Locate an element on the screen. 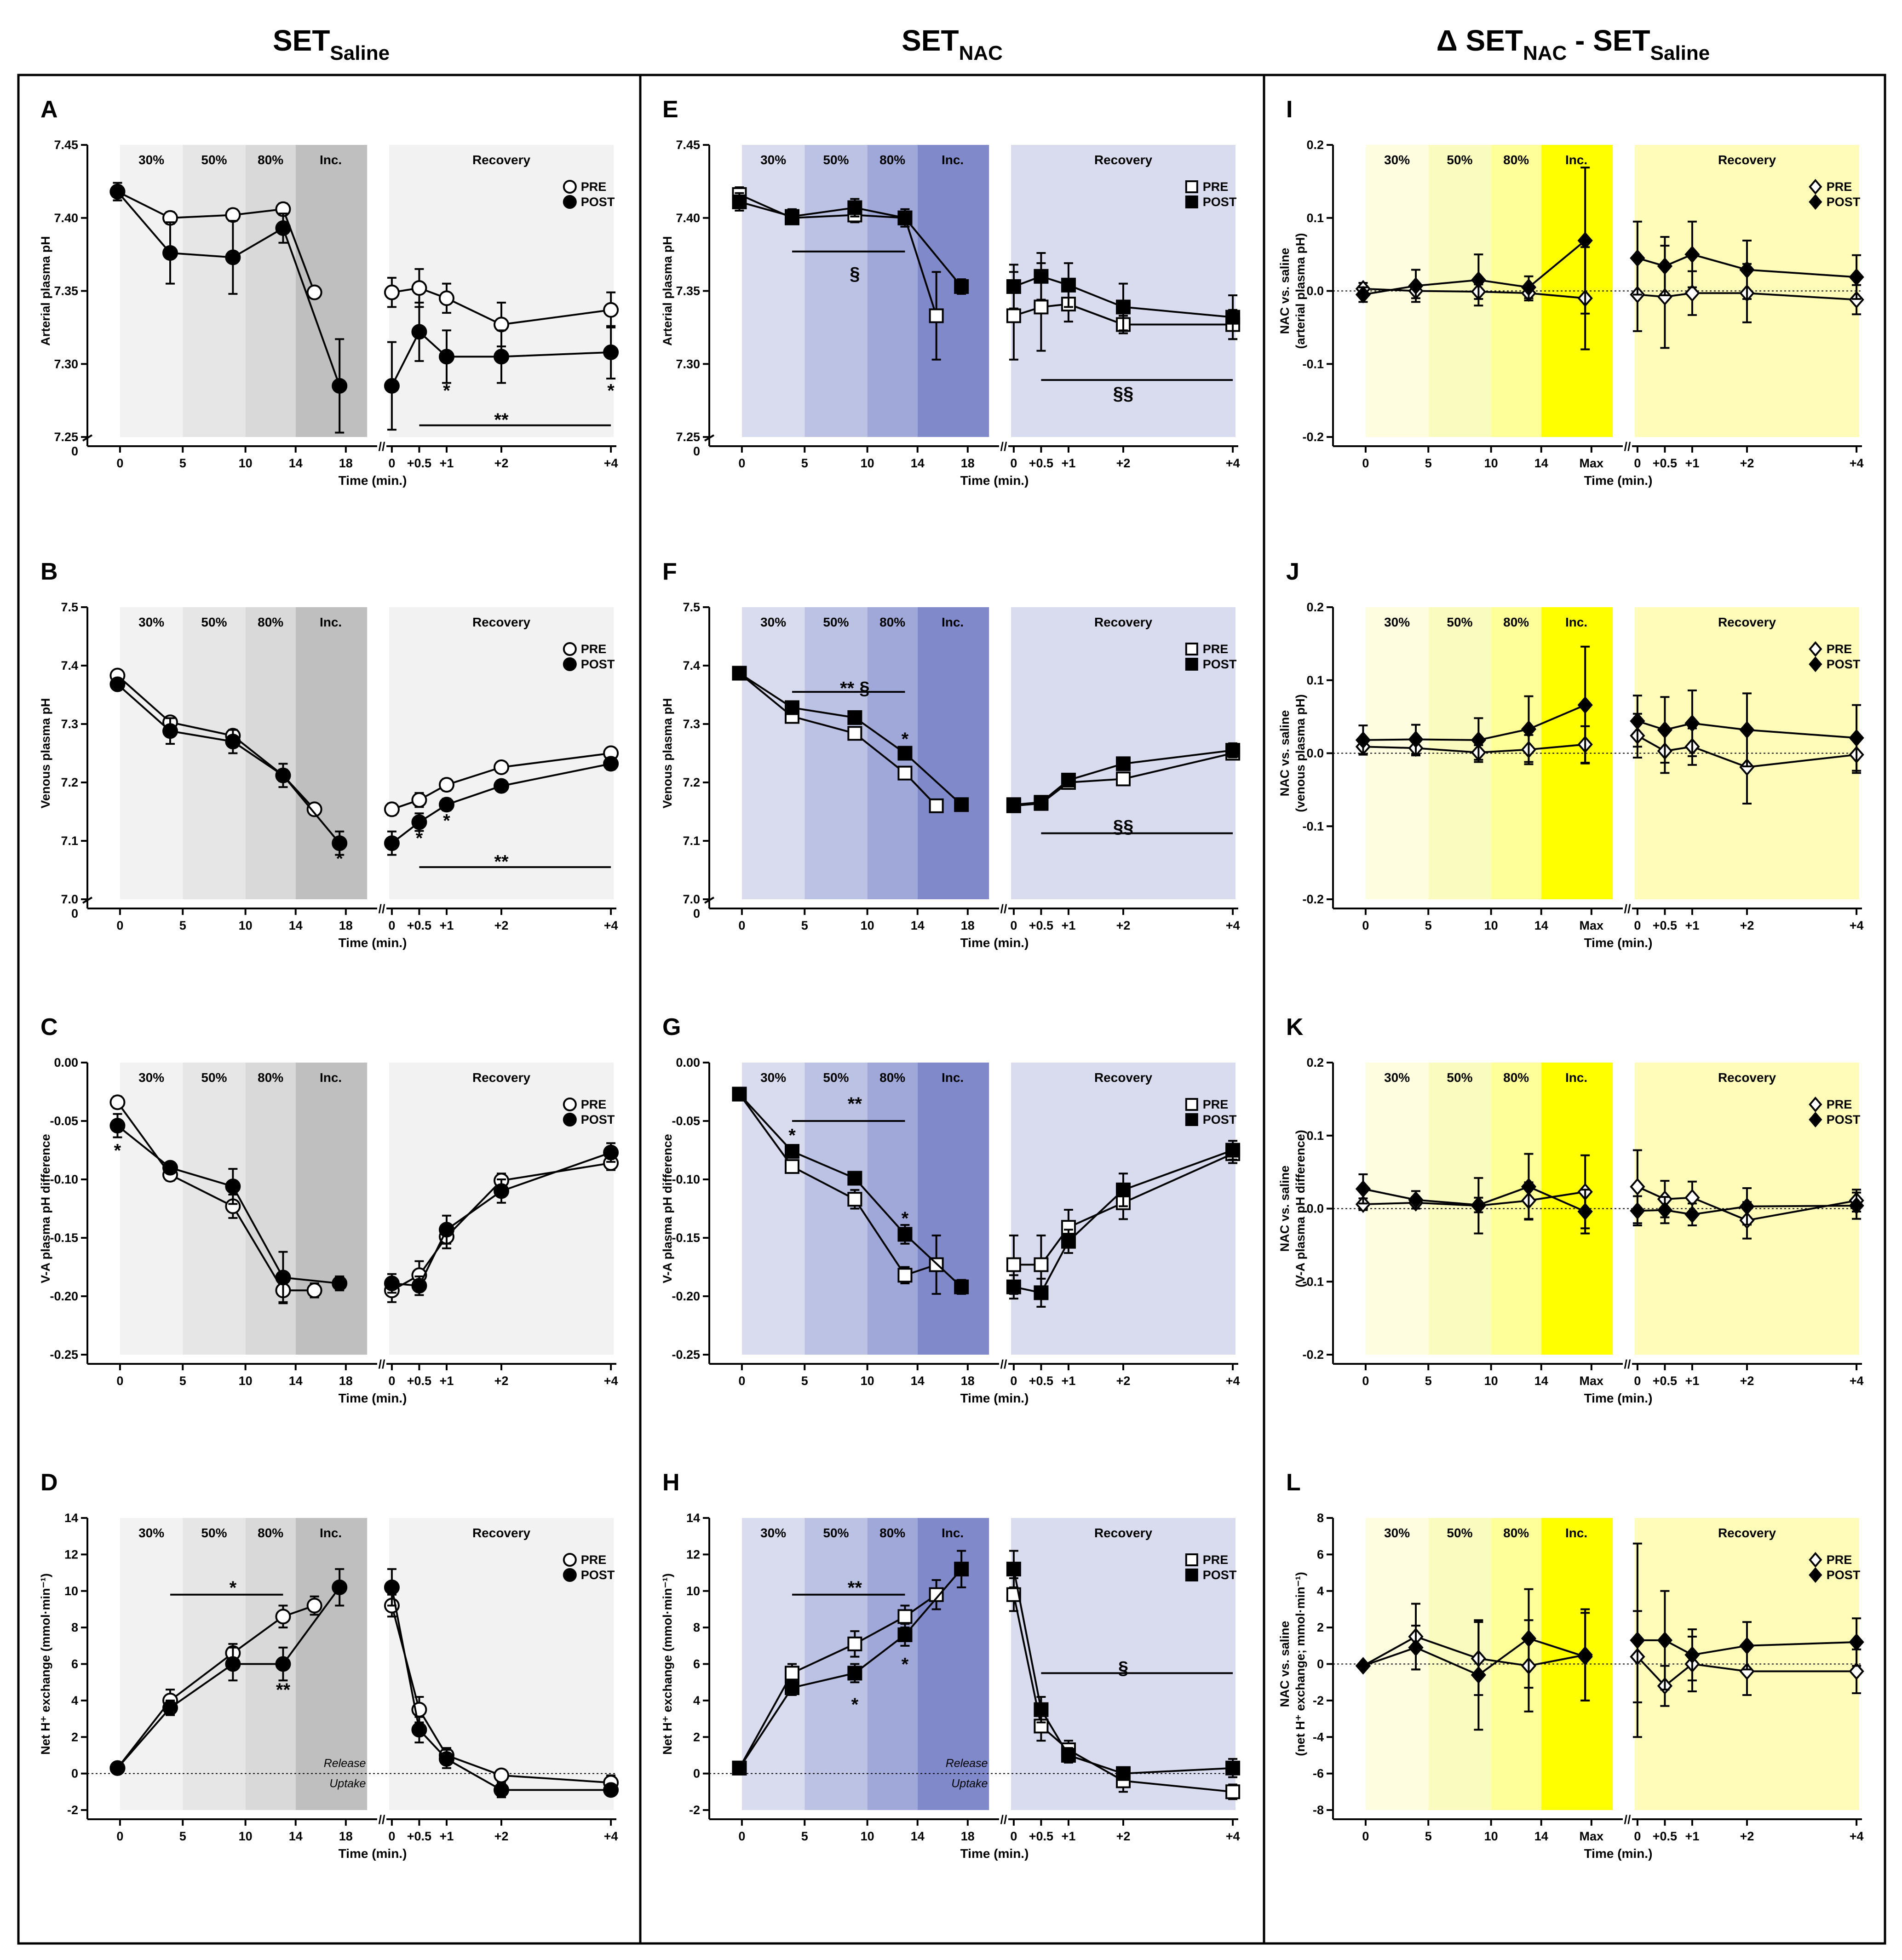  y-tick-label: -0.25 is located at coordinates (64, 1355).